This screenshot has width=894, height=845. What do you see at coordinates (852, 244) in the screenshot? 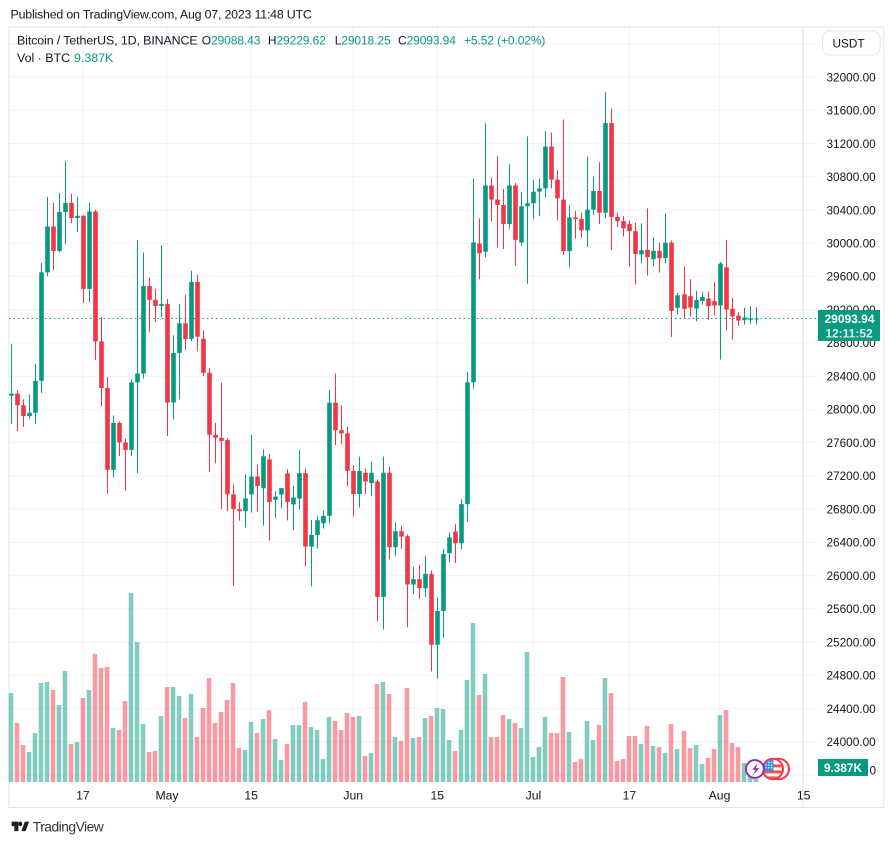
I see `svg-text: 30000.00` at bounding box center [852, 244].